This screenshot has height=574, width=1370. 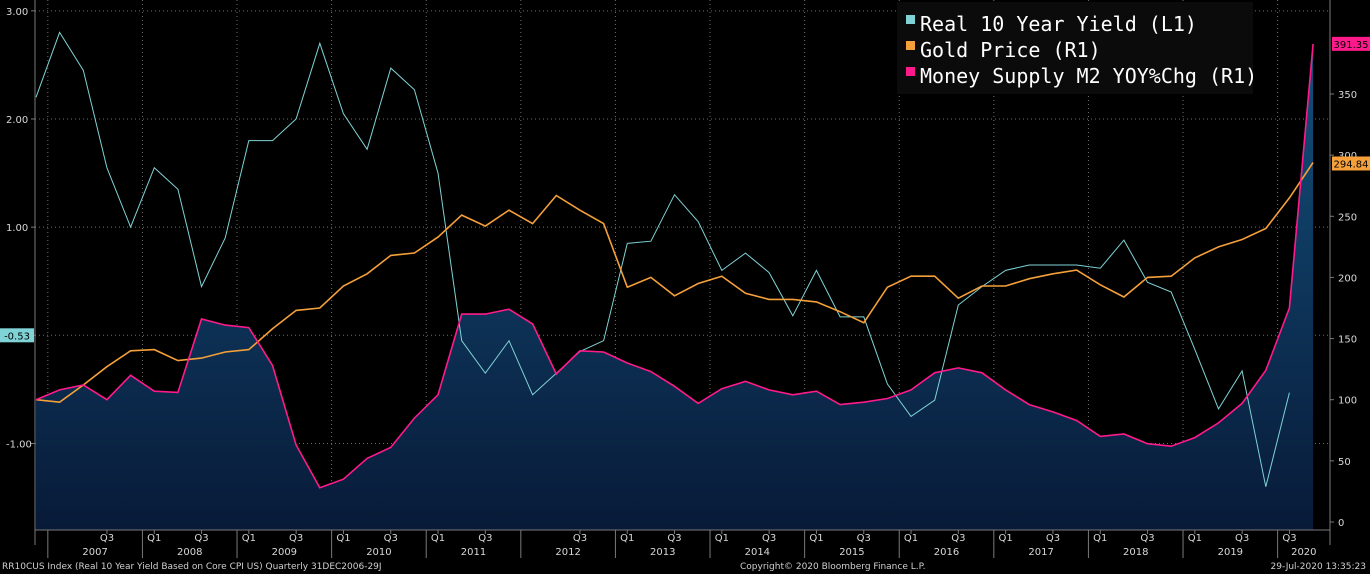 I want to click on left-tick-label: 3.00, so click(x=17, y=12).